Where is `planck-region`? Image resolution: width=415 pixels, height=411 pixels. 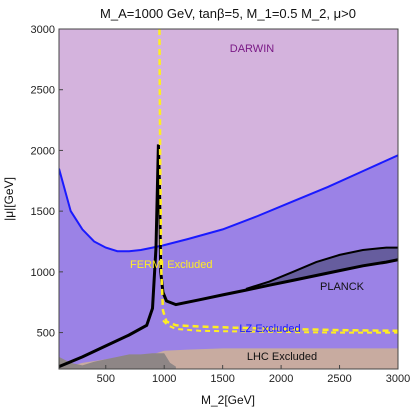
planck-region is located at coordinates (322, 269).